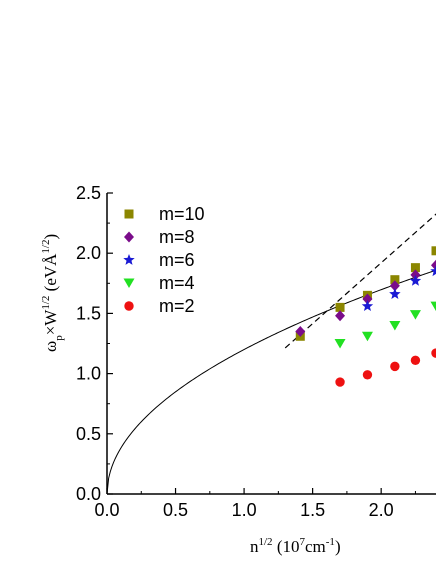  Describe the element at coordinates (177, 237) in the screenshot. I see `legend-label: m=8` at that location.